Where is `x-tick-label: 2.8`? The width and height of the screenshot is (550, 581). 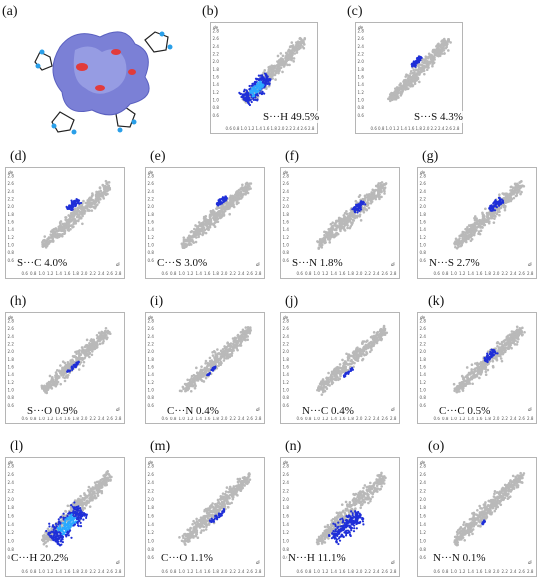
x-tick-label: 2.8 is located at coordinates (393, 273).